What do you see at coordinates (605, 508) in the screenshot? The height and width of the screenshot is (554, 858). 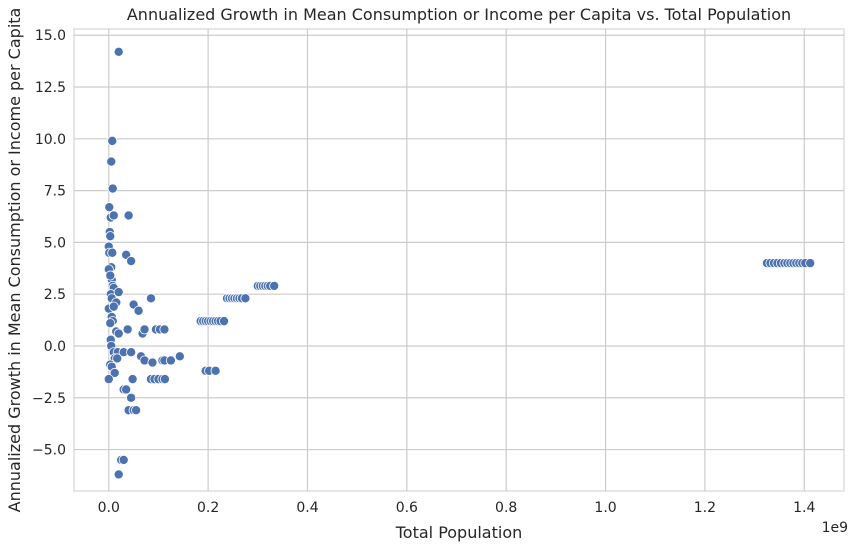 I see `x-tick-label: 1.0` at bounding box center [605, 508].